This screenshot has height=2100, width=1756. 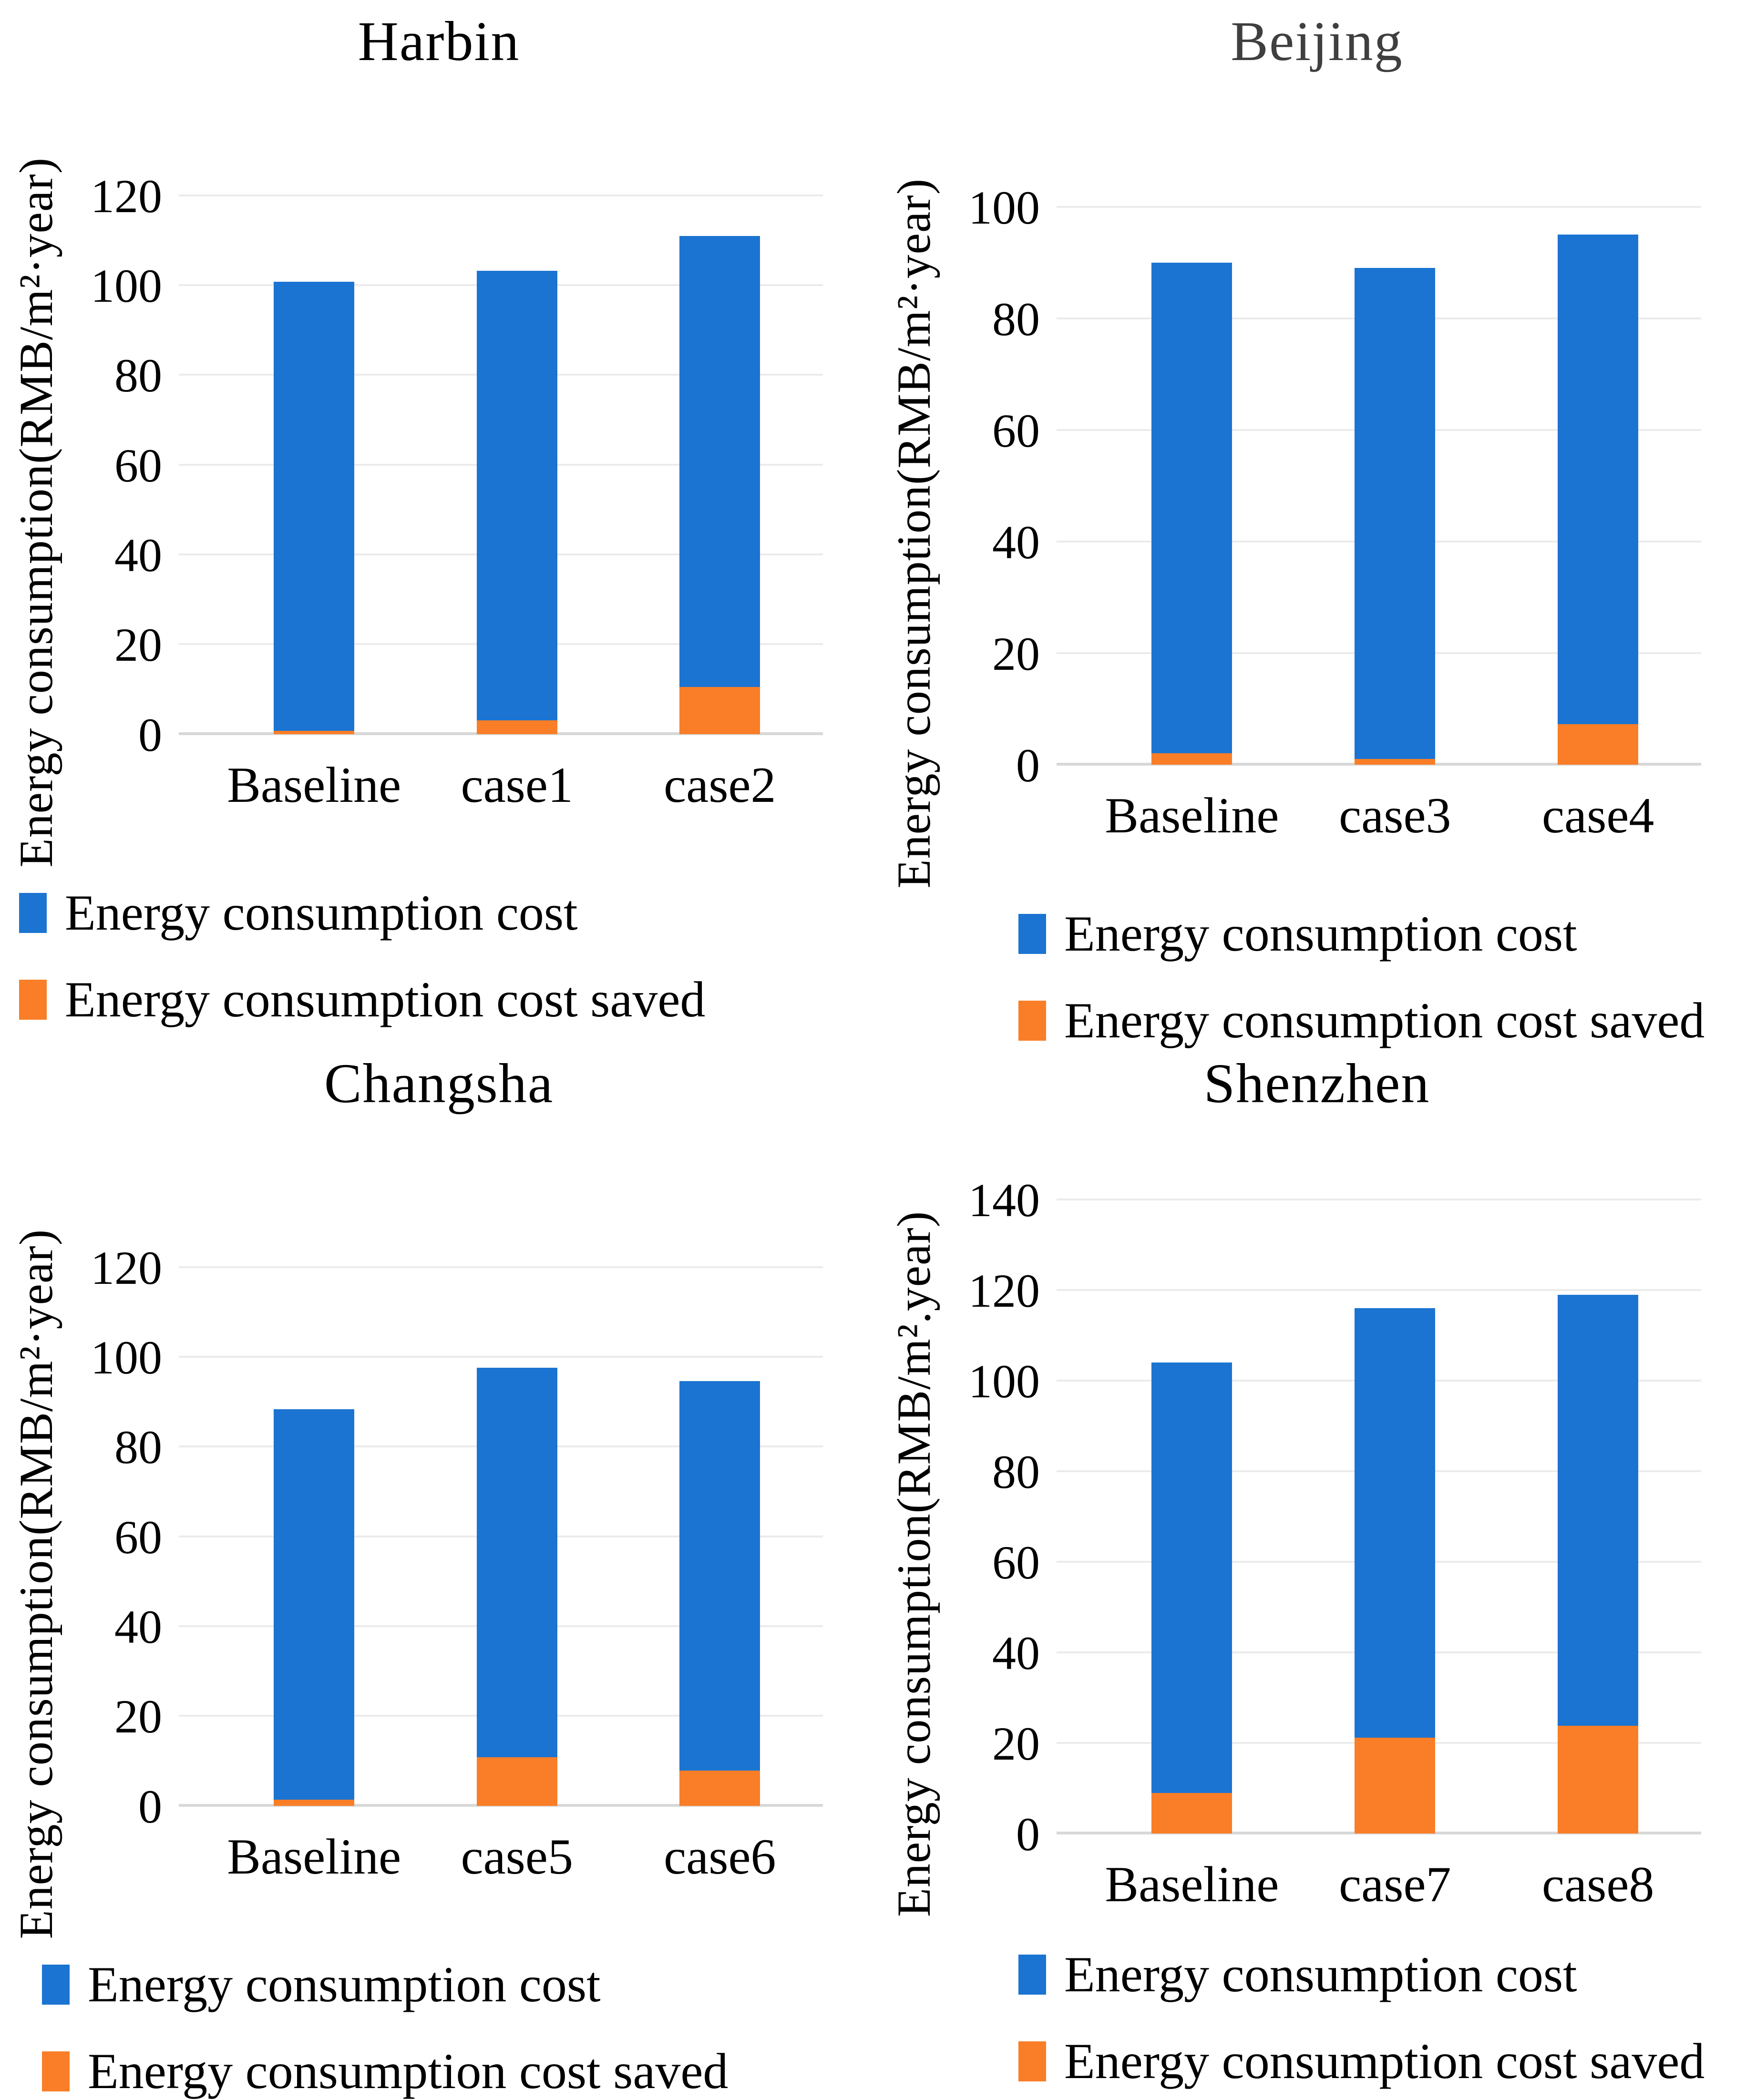 What do you see at coordinates (439, 1083) in the screenshot?
I see `chart-title: Changsha` at bounding box center [439, 1083].